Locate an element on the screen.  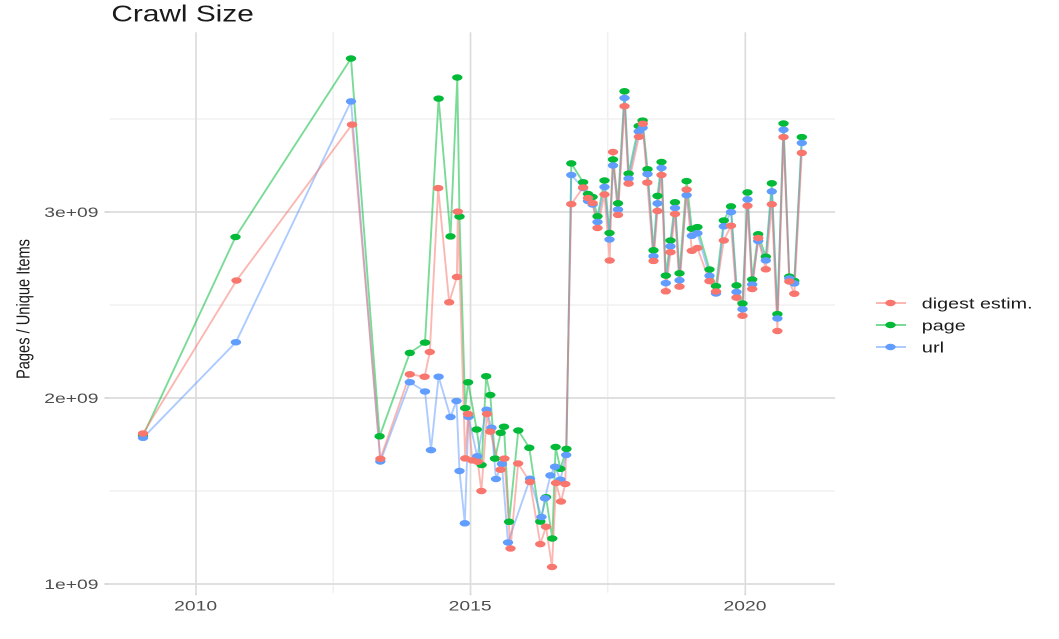
svg-text: Pages / Unique Items is located at coordinates (24, 309).